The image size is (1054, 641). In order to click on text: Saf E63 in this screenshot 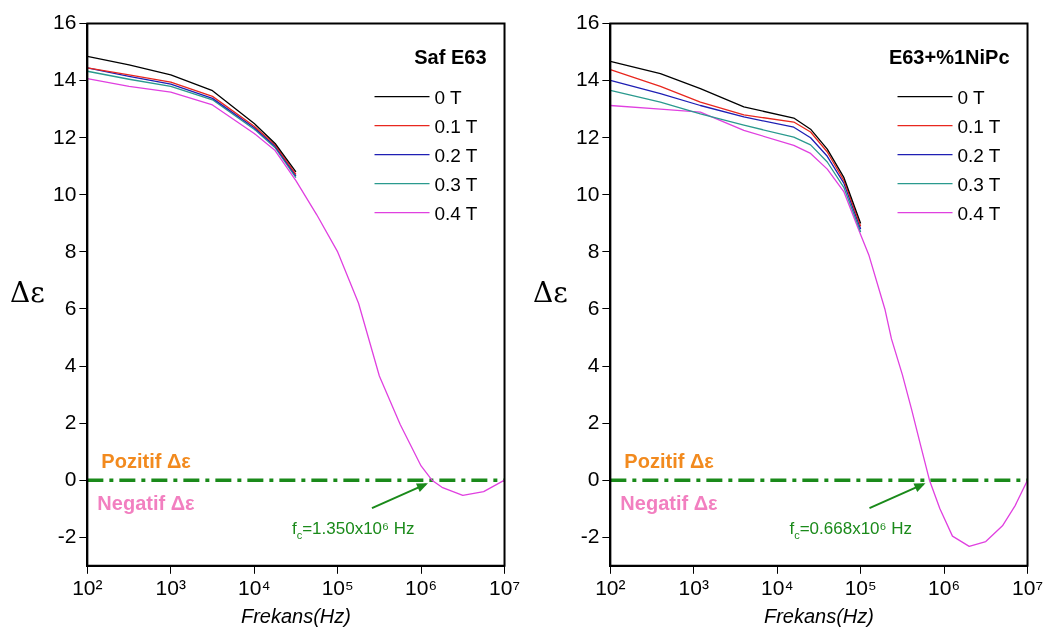, I will do `click(450, 56)`.